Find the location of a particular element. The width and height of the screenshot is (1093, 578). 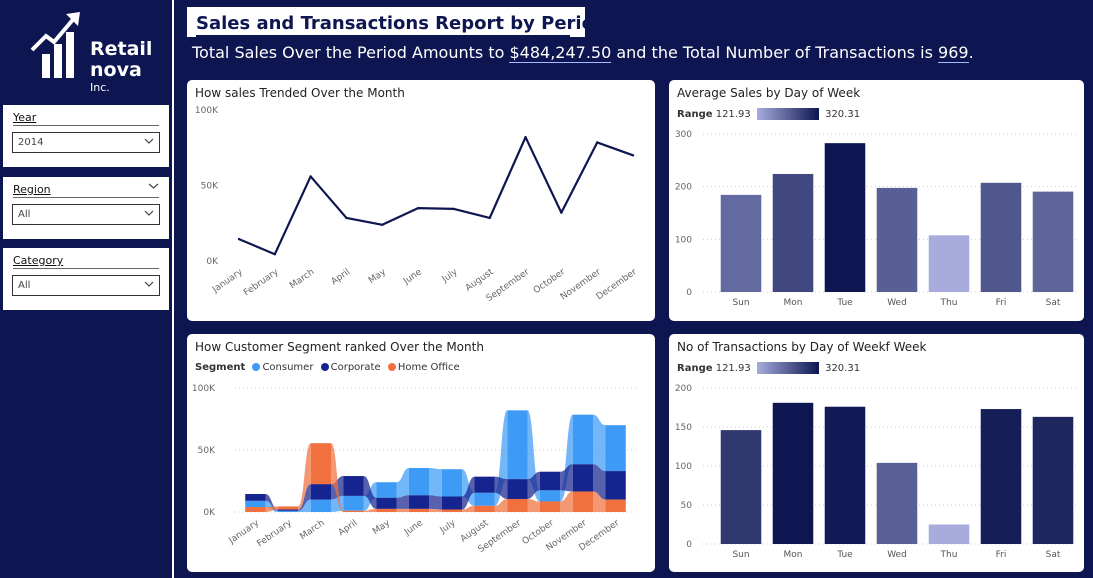

x-tick-label: Tue is located at coordinates (844, 303).